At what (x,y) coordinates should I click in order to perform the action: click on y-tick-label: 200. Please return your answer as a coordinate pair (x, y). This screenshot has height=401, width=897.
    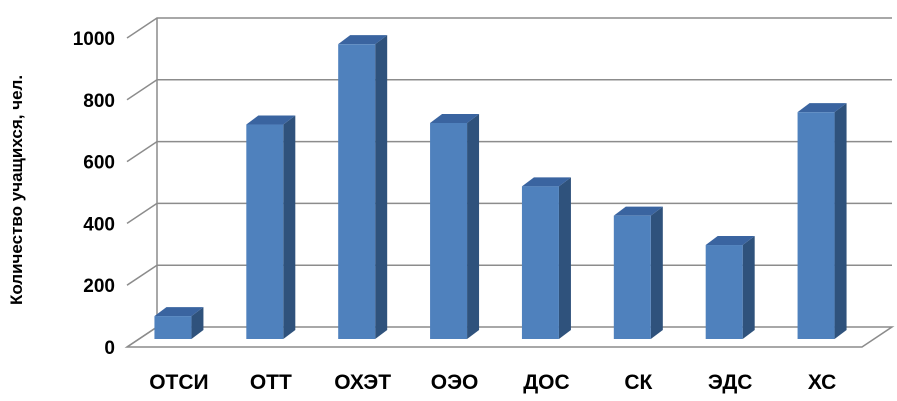
    Looking at the image, I should click on (99, 286).